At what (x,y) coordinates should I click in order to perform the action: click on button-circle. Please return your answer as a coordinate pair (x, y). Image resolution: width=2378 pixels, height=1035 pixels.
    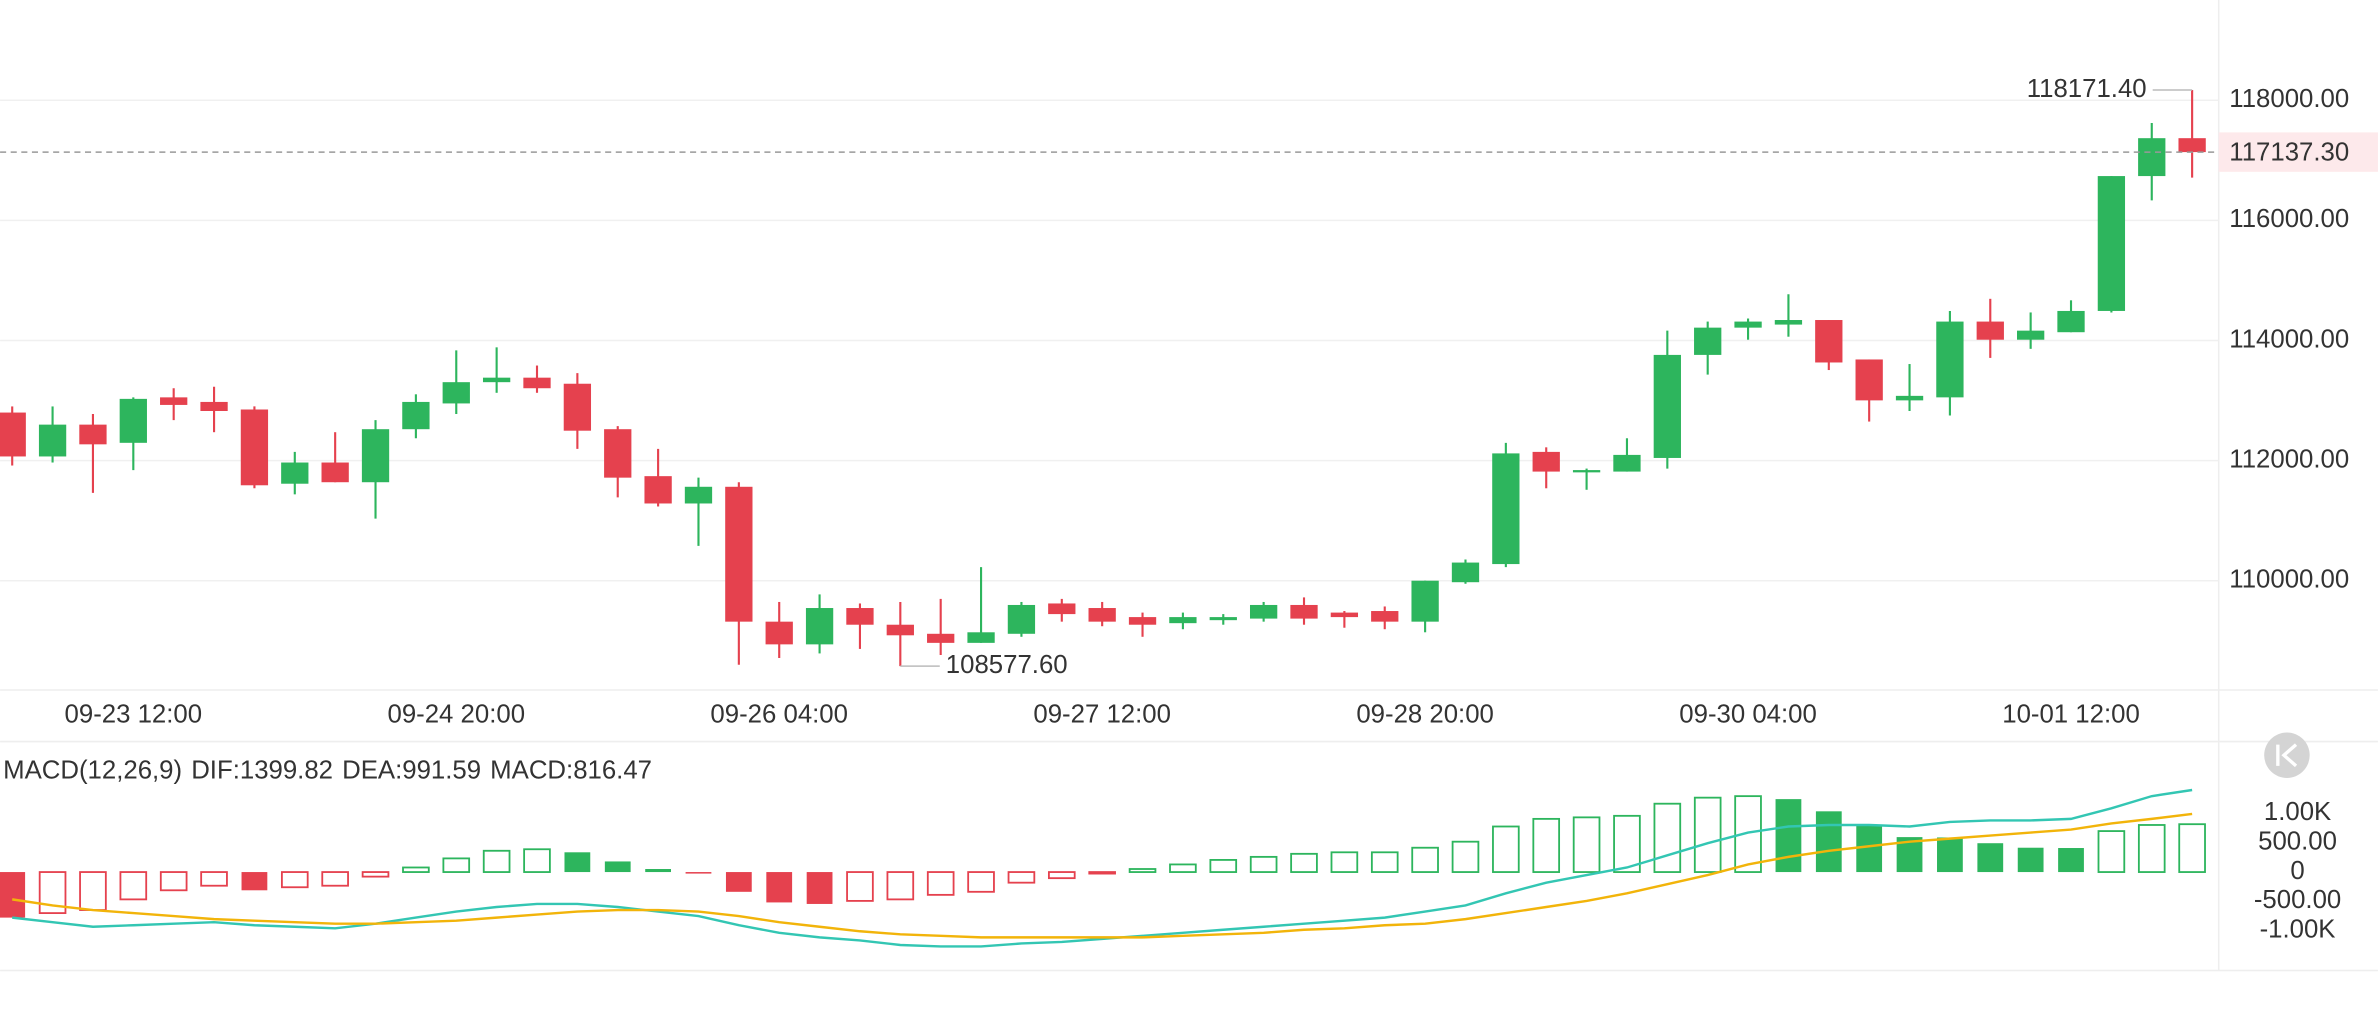
    Looking at the image, I should click on (2287, 755).